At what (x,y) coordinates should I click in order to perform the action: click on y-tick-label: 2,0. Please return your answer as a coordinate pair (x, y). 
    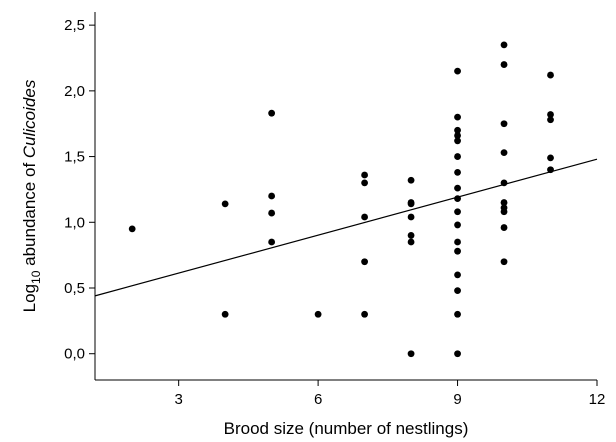
    Looking at the image, I should click on (74, 91).